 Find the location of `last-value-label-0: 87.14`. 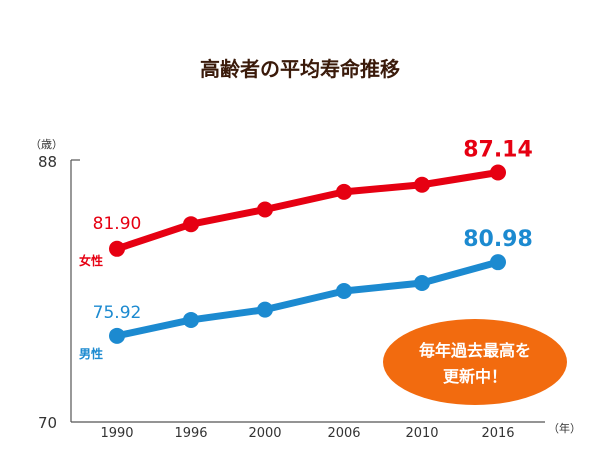

last-value-label-0: 87.14 is located at coordinates (498, 150).